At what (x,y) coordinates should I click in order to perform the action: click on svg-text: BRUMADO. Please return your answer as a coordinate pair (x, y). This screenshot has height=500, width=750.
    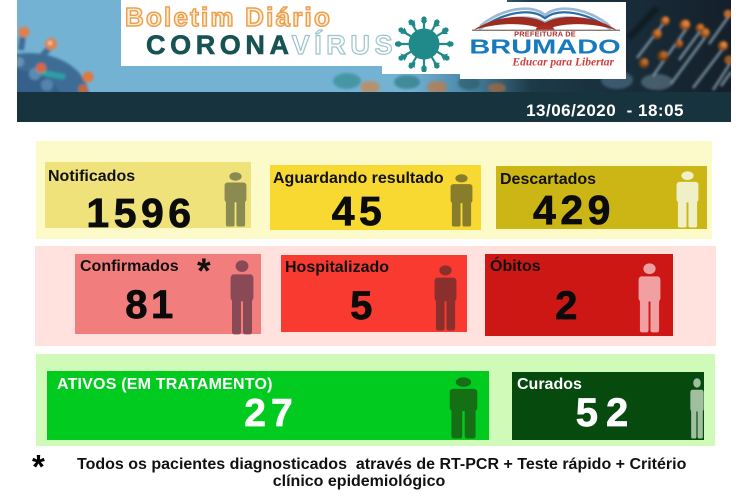
    Looking at the image, I should click on (544, 47).